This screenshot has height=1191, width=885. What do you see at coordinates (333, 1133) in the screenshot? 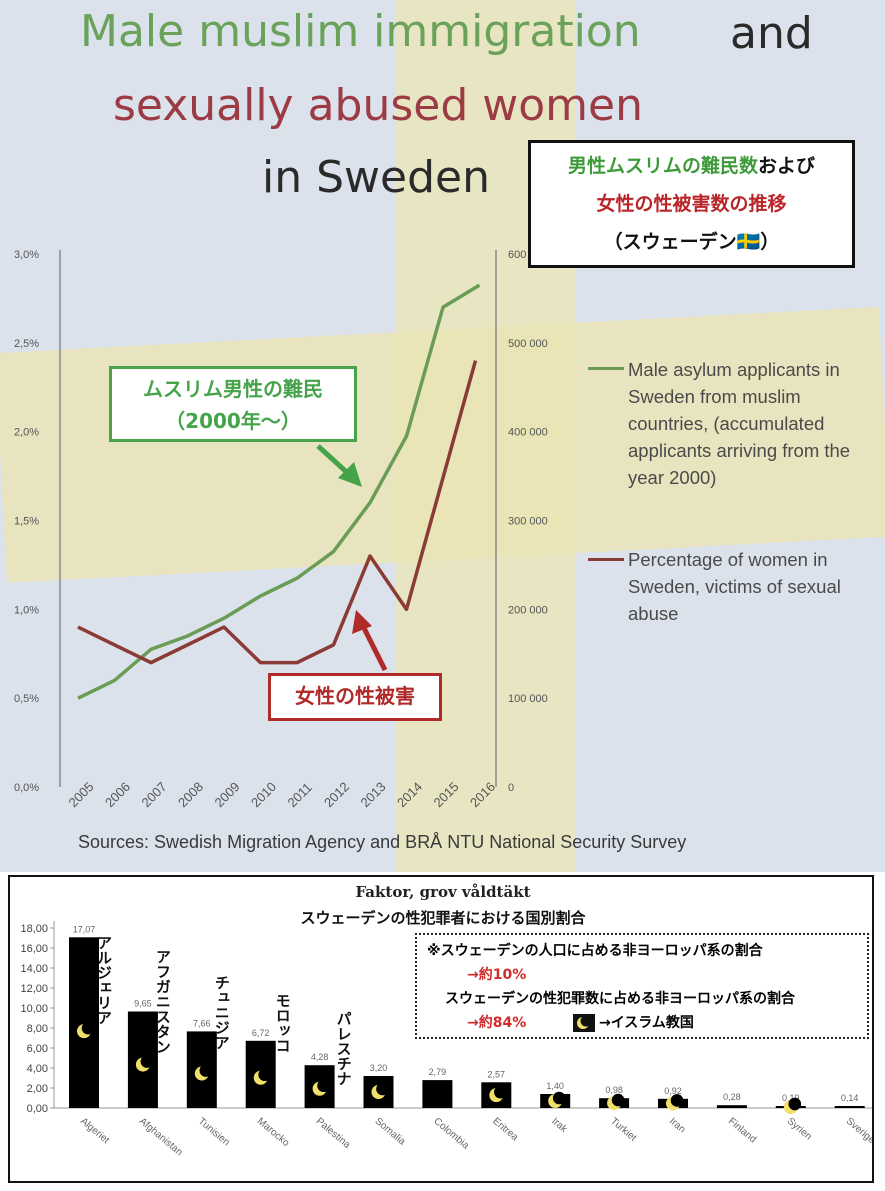
I see `bar-category-label: Palestina` at bounding box center [333, 1133].